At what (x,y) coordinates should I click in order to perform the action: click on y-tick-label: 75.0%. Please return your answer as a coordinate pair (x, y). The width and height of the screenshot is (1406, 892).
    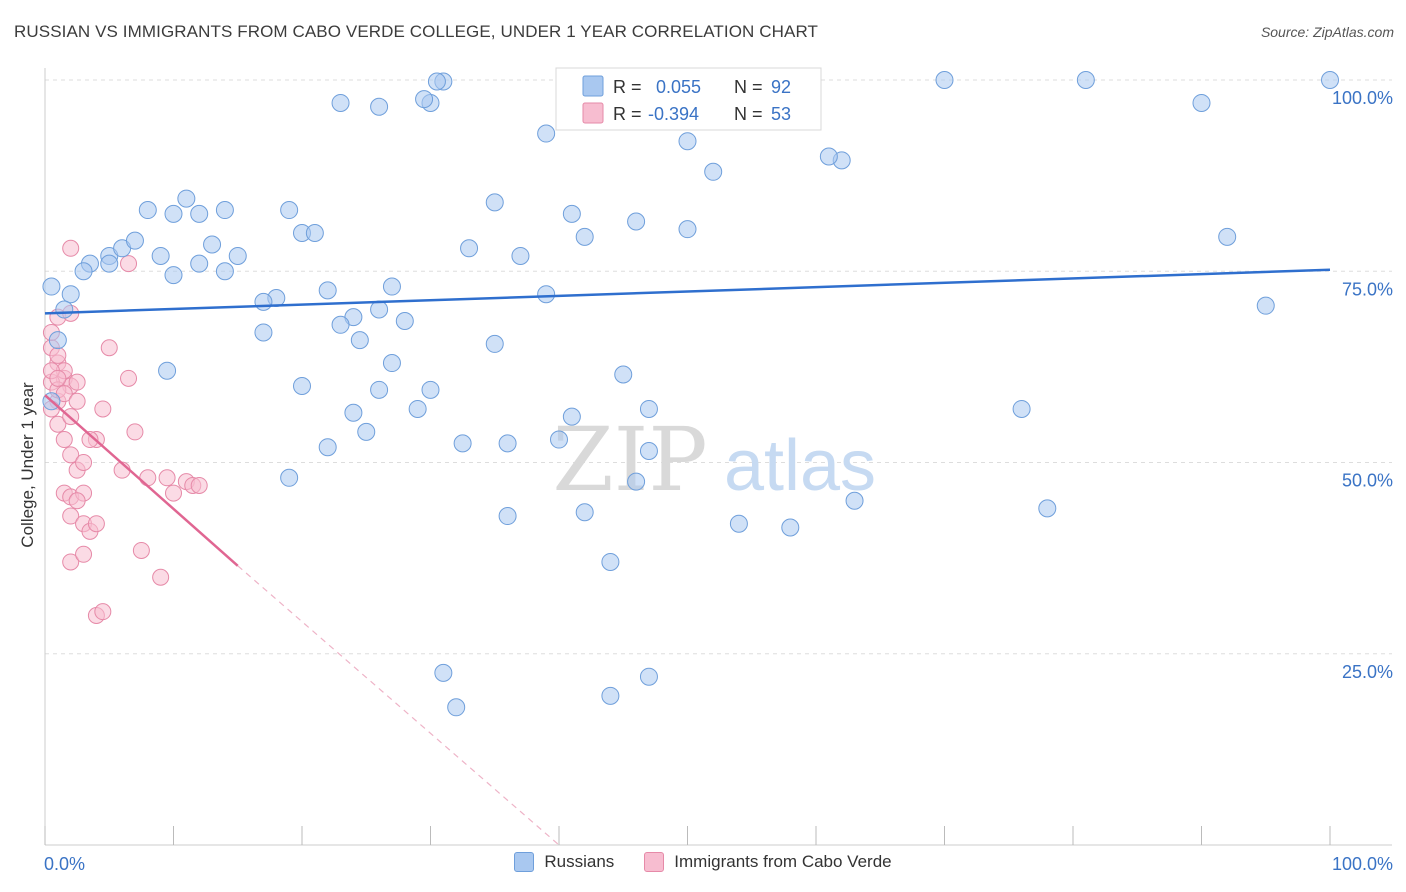
    Looking at the image, I should click on (1367, 289).